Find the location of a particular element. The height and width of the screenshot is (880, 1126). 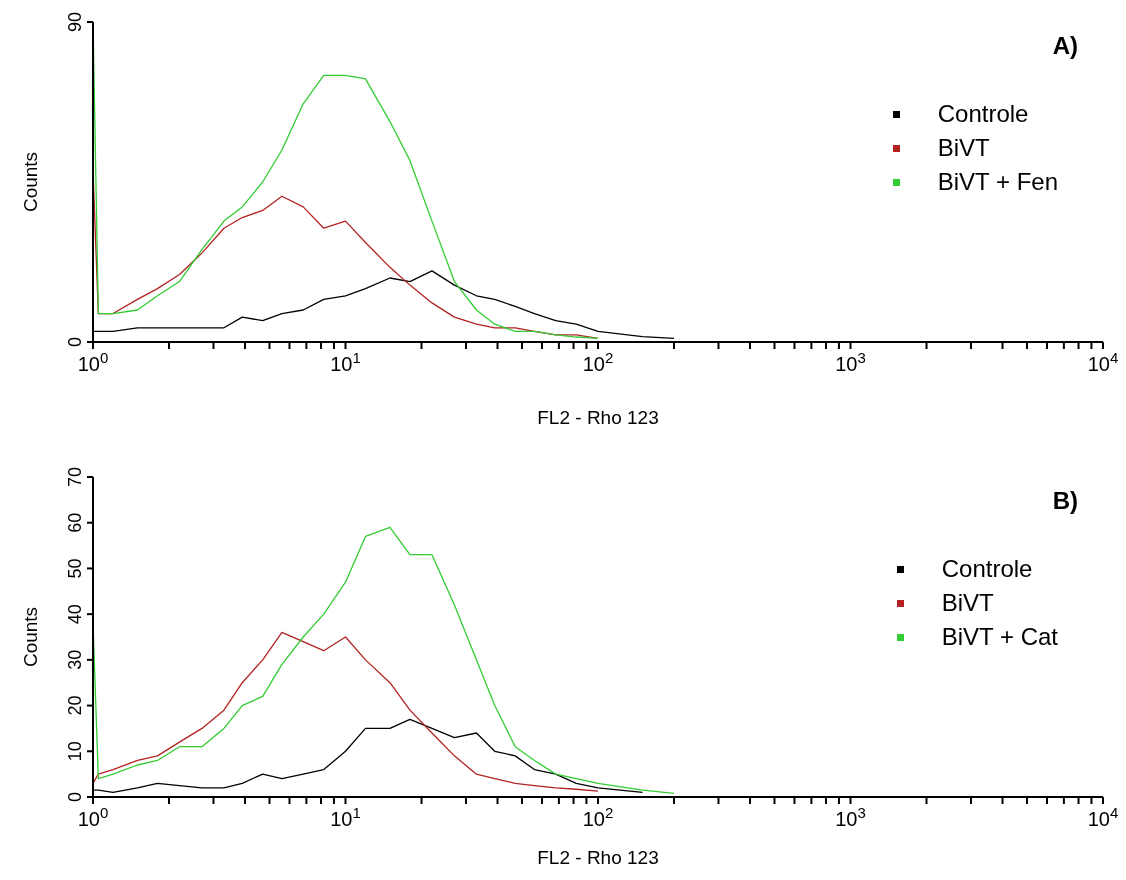

legend-label: BiVT + Cat is located at coordinates (999, 637).